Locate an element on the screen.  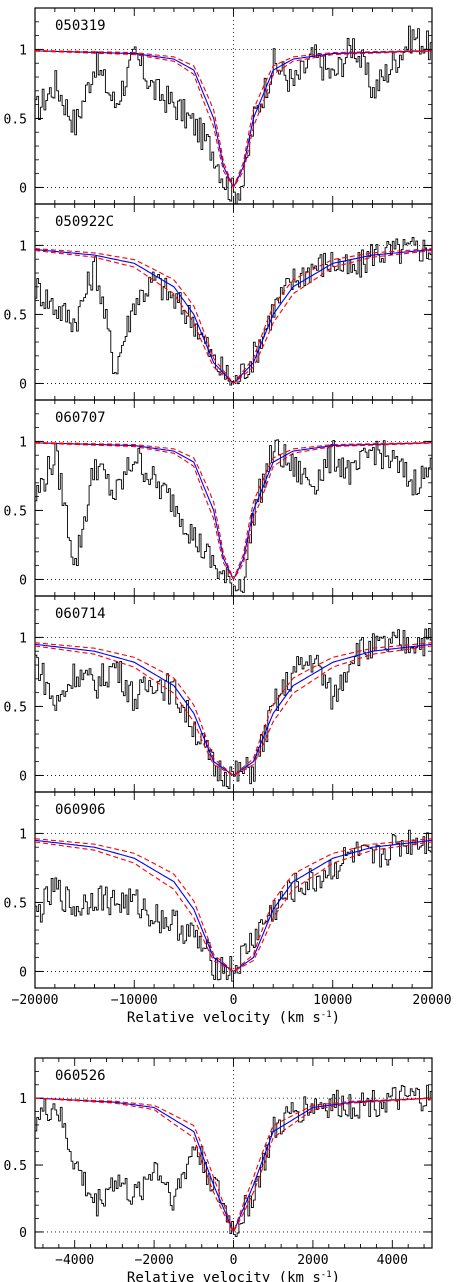
panel-title: 050922C is located at coordinates (84, 222).